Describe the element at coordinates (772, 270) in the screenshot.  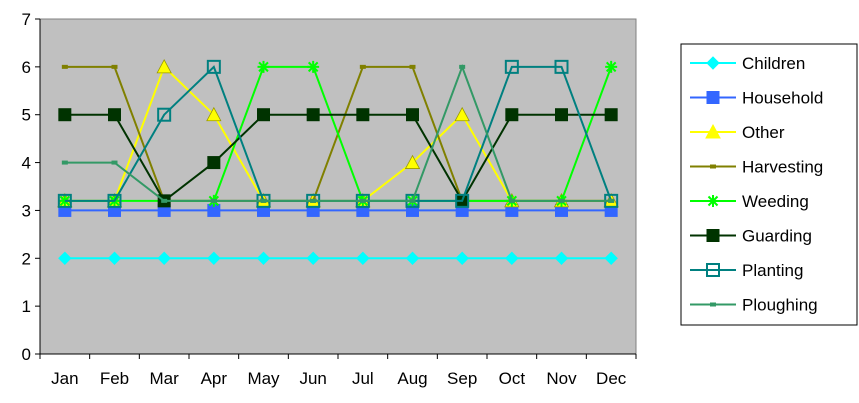
I see `legend-label: Planting` at that location.